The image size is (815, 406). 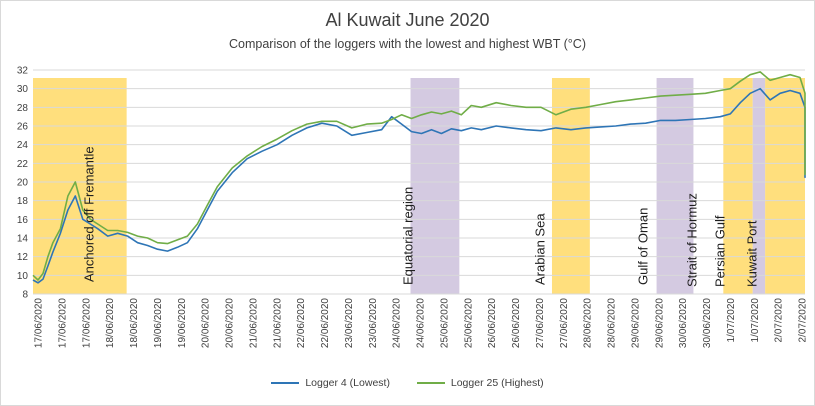 I want to click on legend-item-logger-25: Logger 25 (Highest), so click(x=480, y=383).